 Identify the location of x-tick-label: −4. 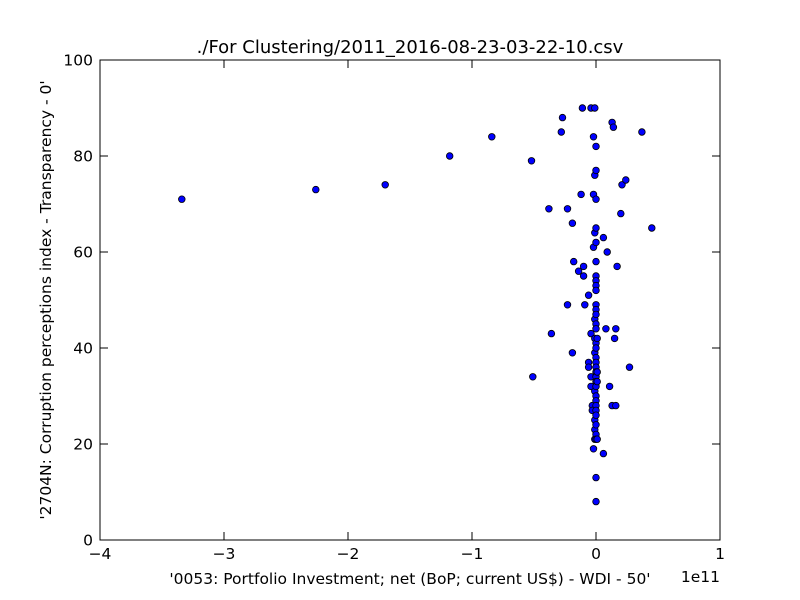
(100, 554).